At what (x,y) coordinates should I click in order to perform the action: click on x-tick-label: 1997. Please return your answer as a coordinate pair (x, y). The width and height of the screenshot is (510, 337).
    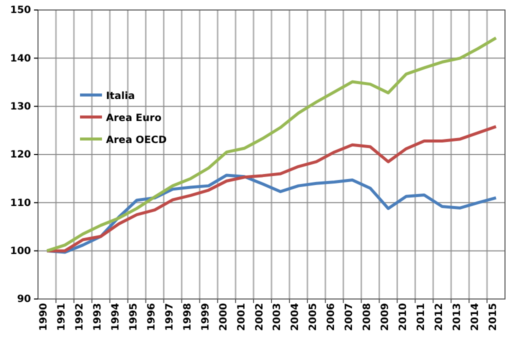
    Looking at the image, I should click on (170, 316).